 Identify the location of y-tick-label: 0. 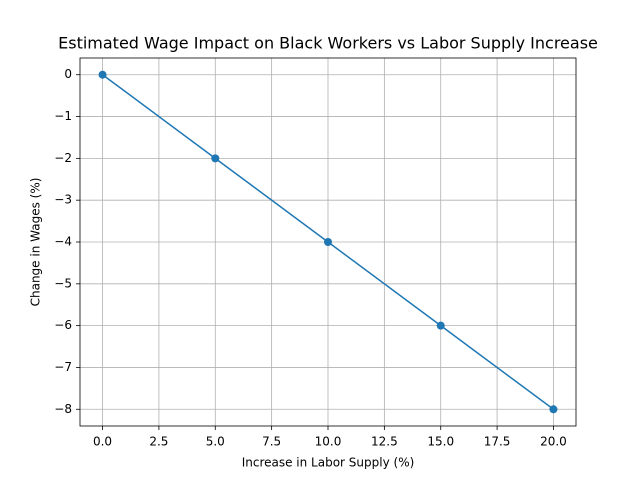
(68, 74).